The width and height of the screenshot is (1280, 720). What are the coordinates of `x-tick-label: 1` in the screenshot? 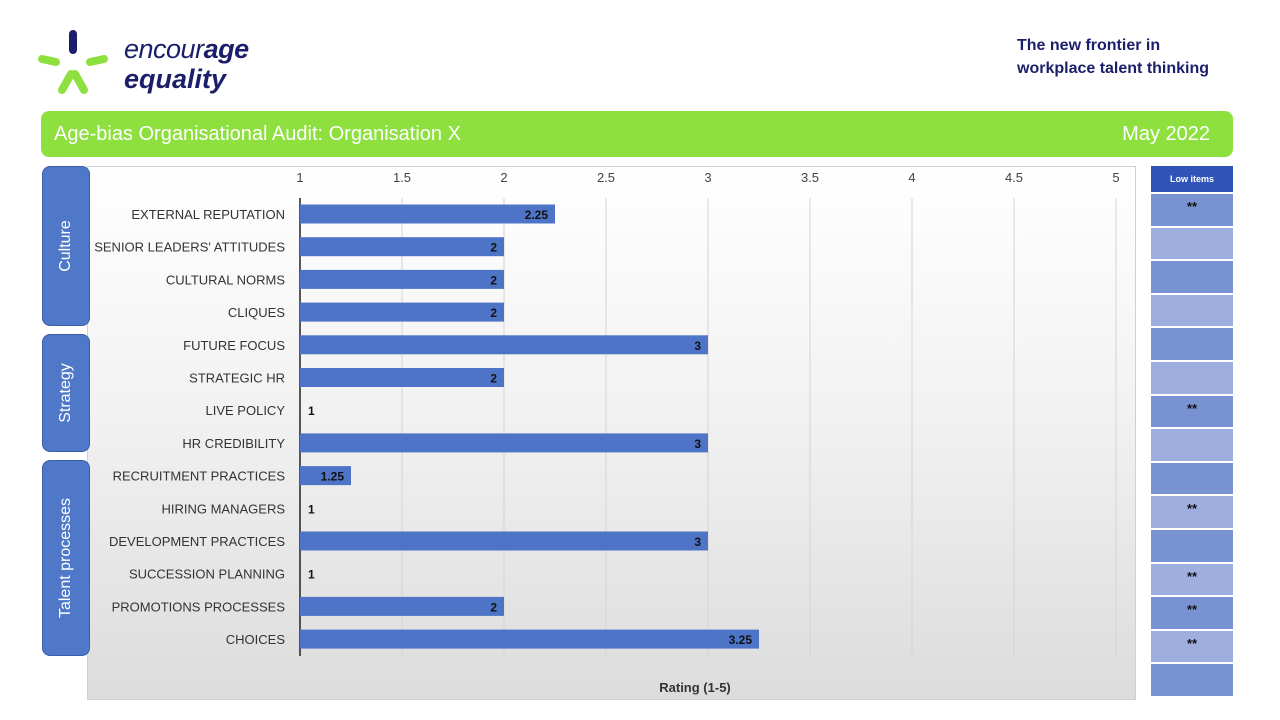 It's located at (299, 177).